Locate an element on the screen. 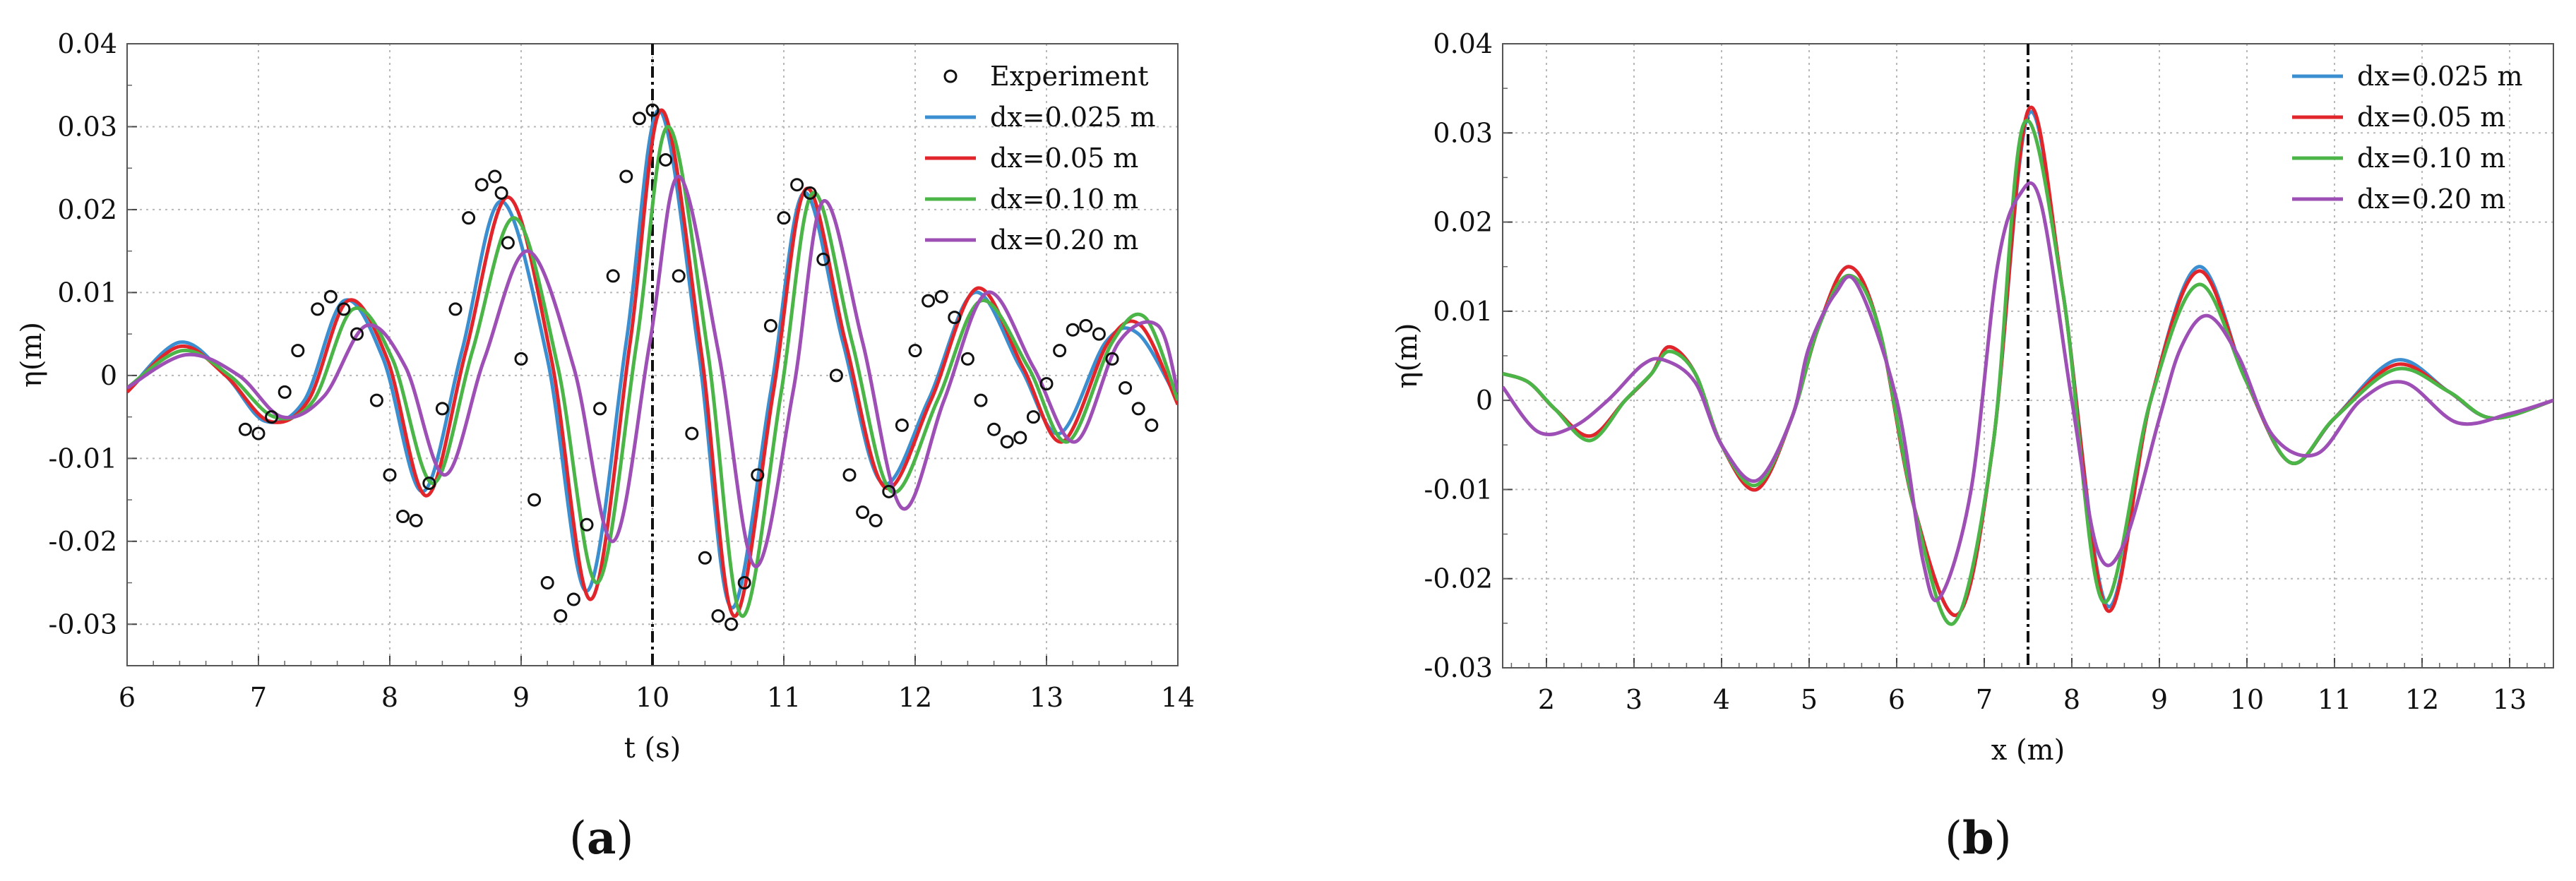 This screenshot has width=2576, height=881. legend-label: dx=0.05 m is located at coordinates (1064, 158).